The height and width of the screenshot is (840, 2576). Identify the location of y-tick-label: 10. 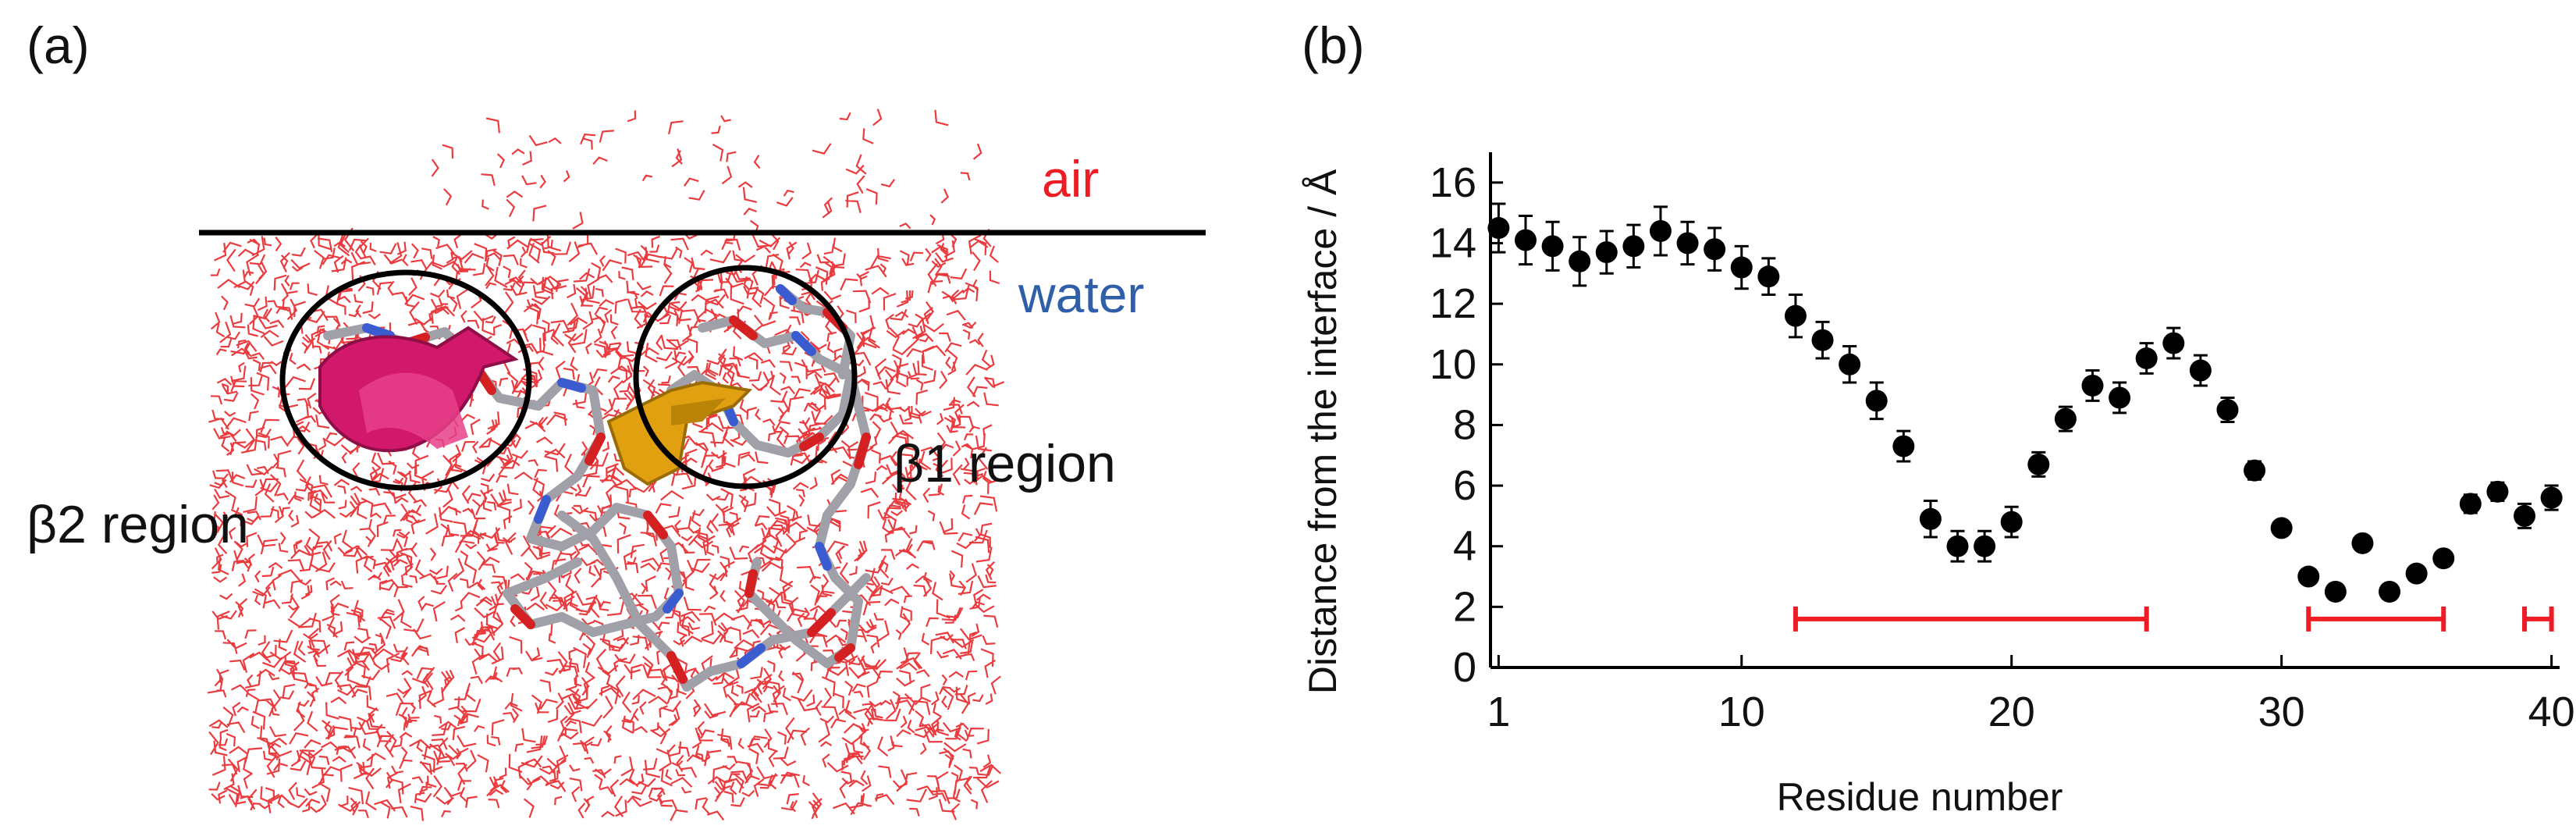
(1453, 364).